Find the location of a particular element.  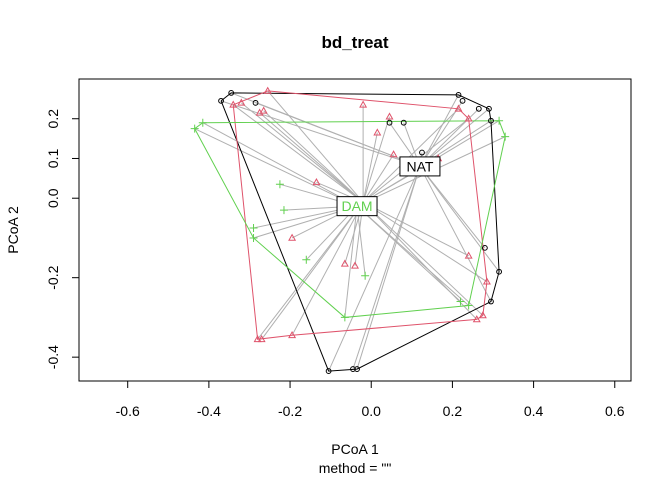

y-tick-label: 0.2 is located at coordinates (53, 119).